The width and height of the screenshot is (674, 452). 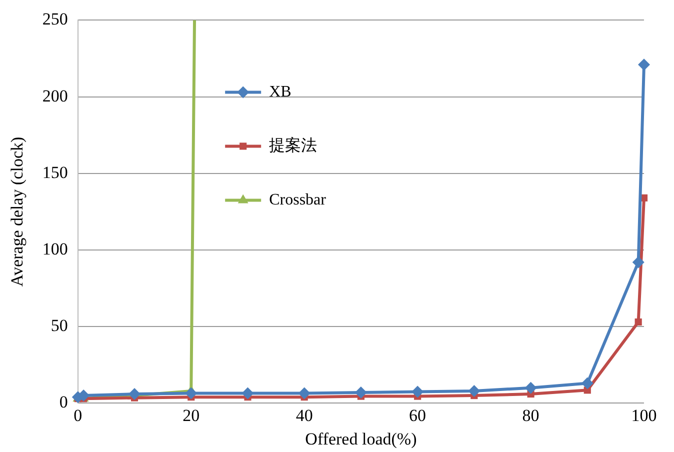 What do you see at coordinates (644, 415) in the screenshot?
I see `x-tick-label: 100` at bounding box center [644, 415].